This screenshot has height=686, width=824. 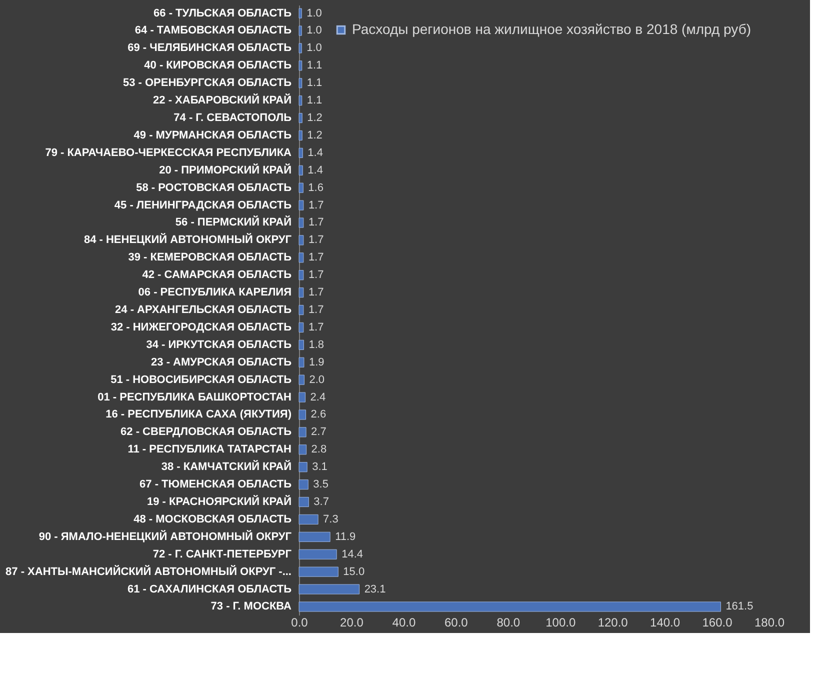 I want to click on text: 7.3, so click(x=330, y=519).